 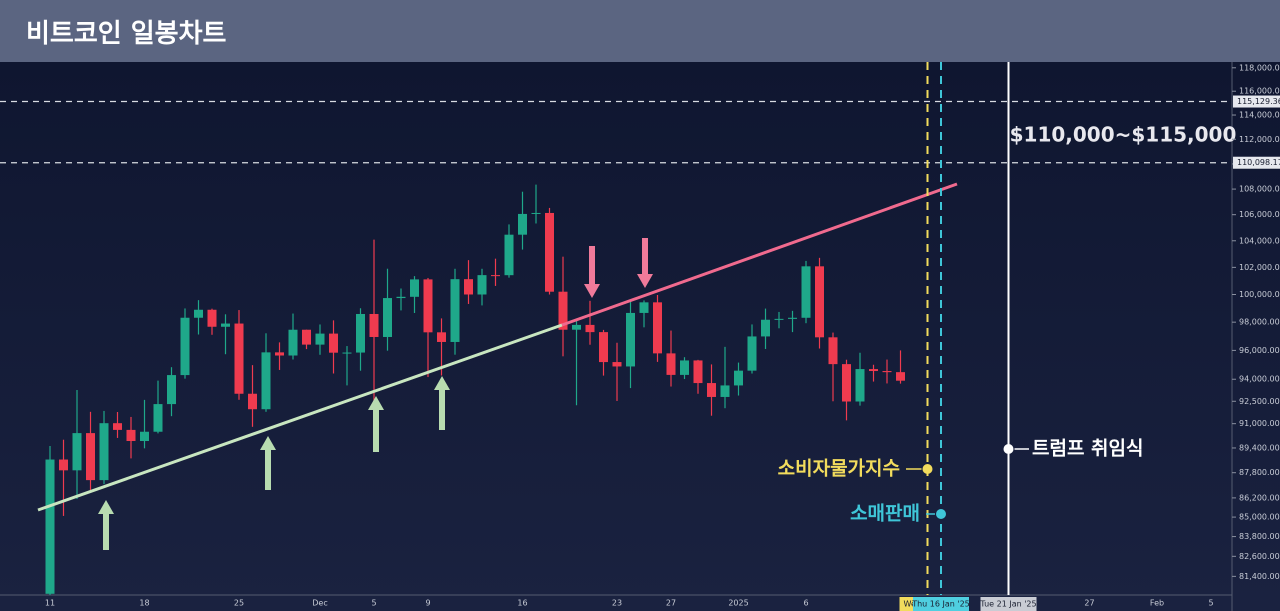 I want to click on y-tick-label: 102,000.00, so click(x=1259, y=267).